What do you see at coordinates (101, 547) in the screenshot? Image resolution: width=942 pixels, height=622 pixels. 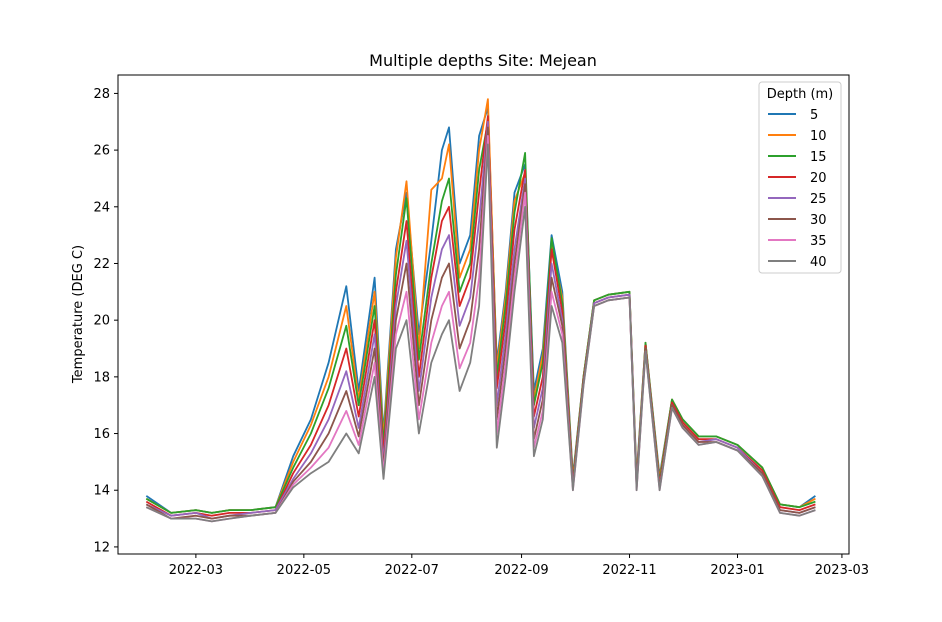 I see `y-tick-label: 12` at bounding box center [101, 547].